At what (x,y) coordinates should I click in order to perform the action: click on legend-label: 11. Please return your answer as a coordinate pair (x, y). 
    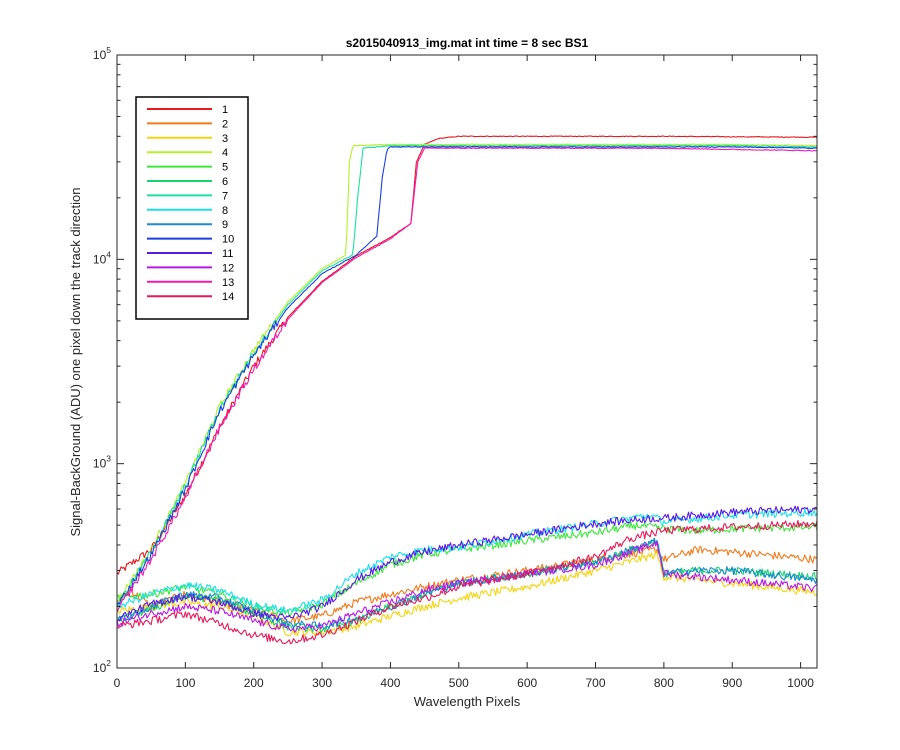
    Looking at the image, I should click on (227, 254).